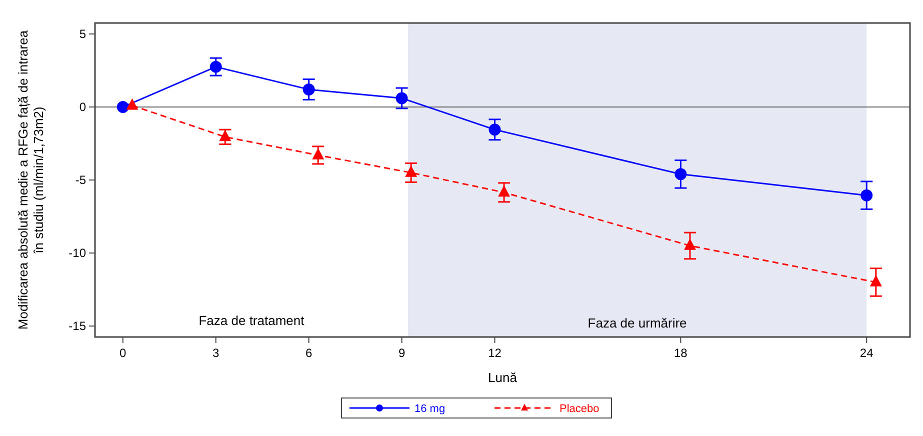  I want to click on x-axis-title: Lună, so click(503, 377).